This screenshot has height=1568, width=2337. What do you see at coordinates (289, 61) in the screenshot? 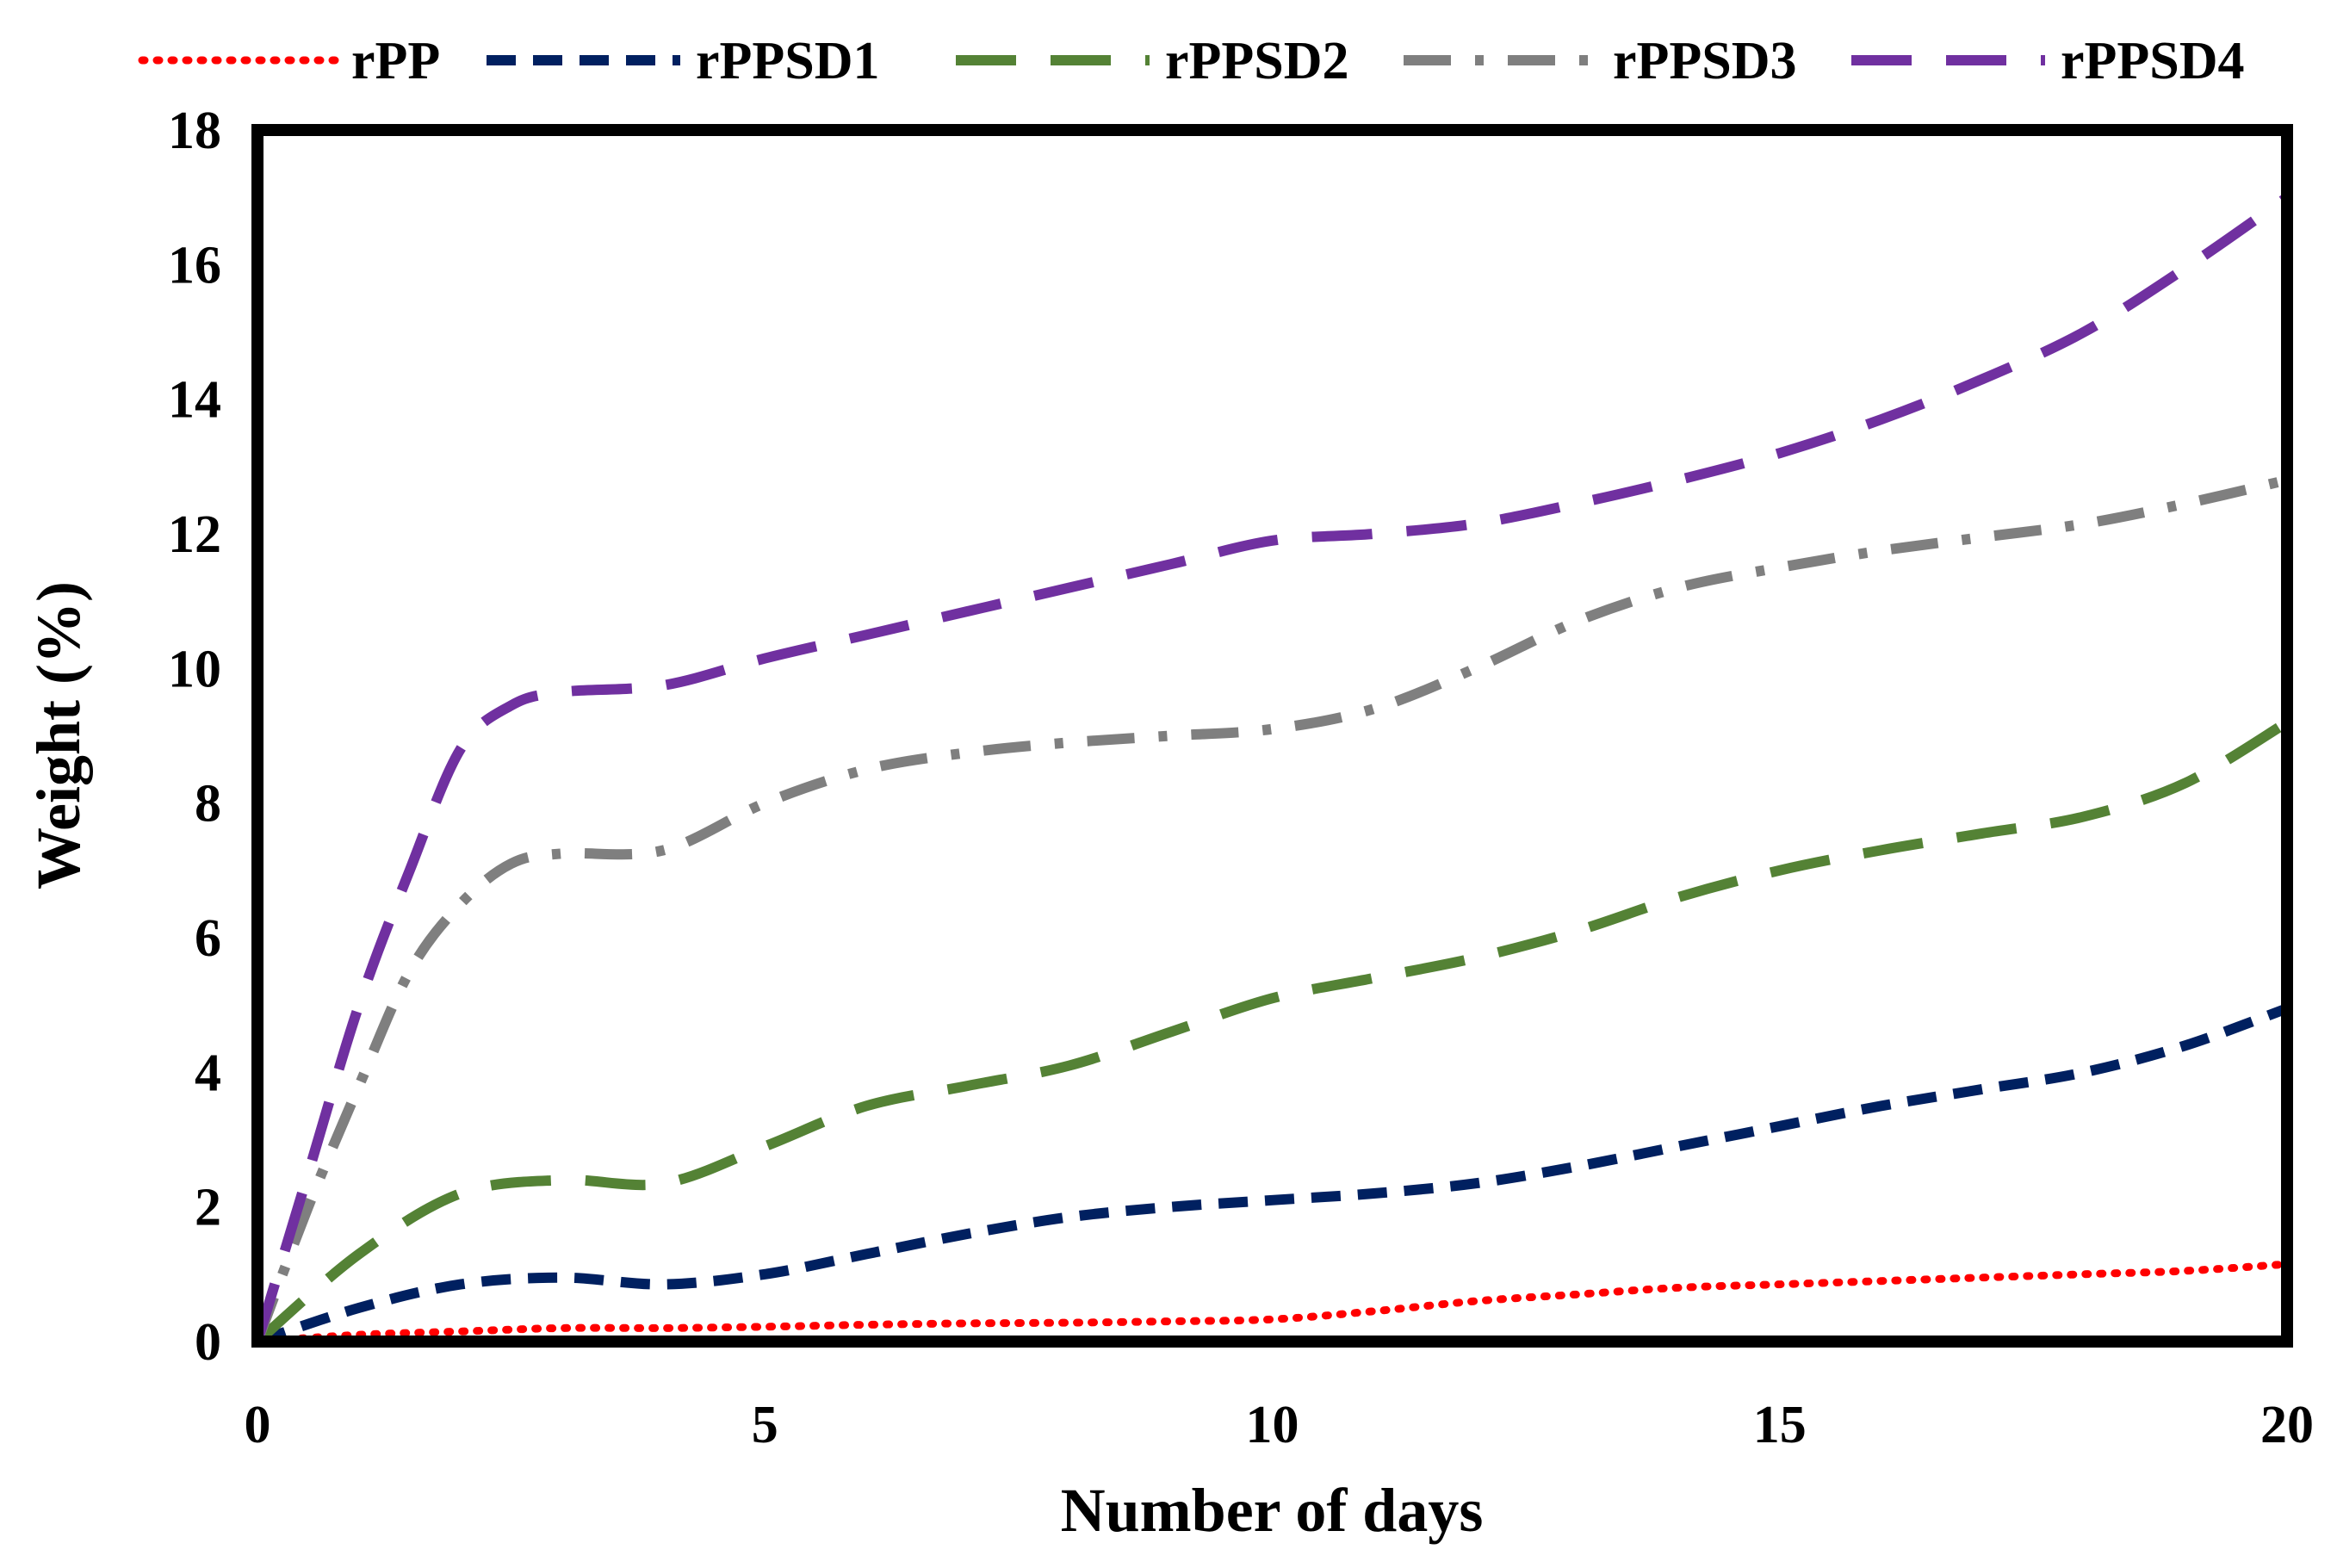
I see `legend-item-rpp: rPP` at bounding box center [289, 61].